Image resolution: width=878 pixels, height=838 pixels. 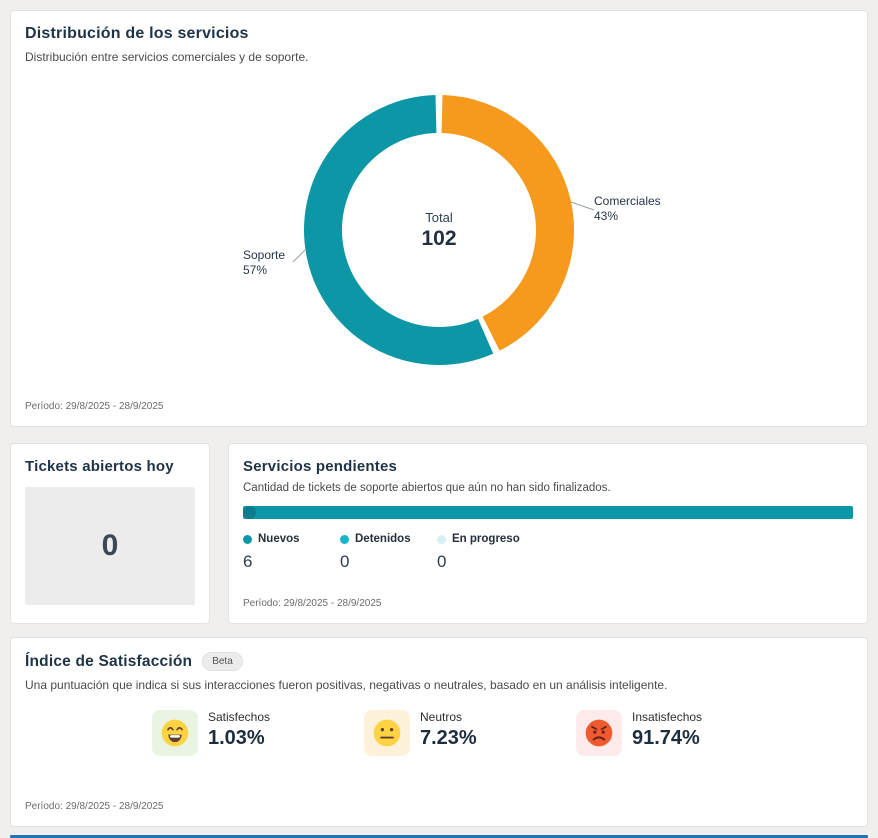 I want to click on legend-item-detenidos: Detenidos 0, so click(x=388, y=552).